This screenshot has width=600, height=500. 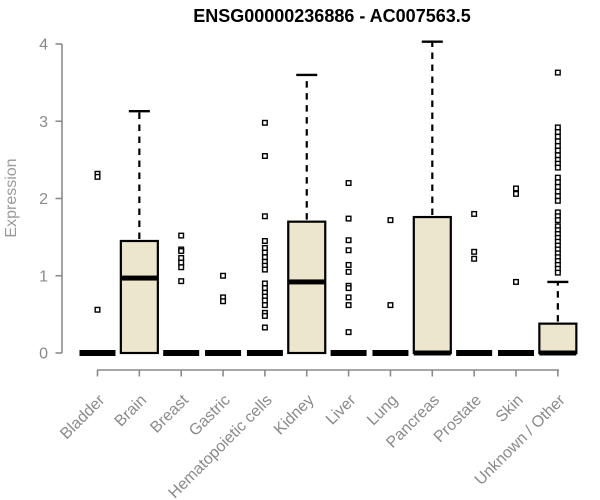 I want to click on boxplot-kidney, so click(x=307, y=214).